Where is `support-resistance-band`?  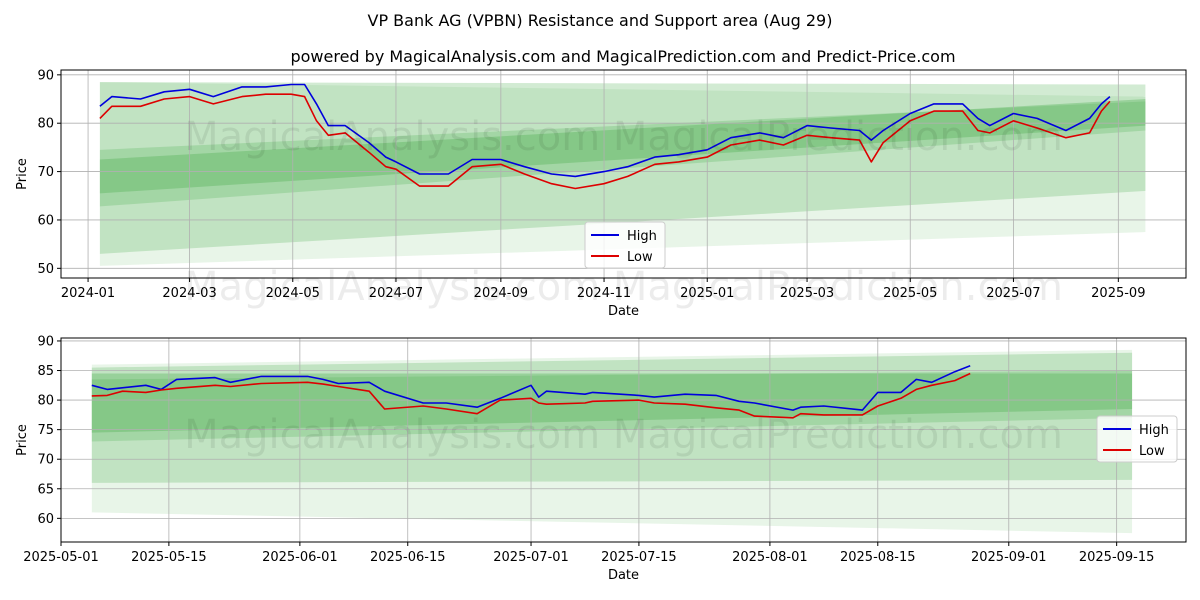
support-resistance-band is located at coordinates (622, 146).